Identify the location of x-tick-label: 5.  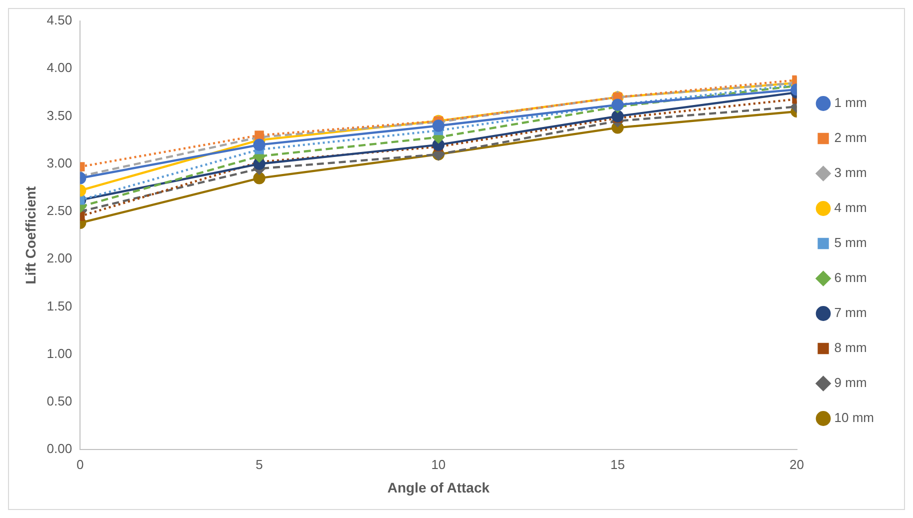
(259, 464).